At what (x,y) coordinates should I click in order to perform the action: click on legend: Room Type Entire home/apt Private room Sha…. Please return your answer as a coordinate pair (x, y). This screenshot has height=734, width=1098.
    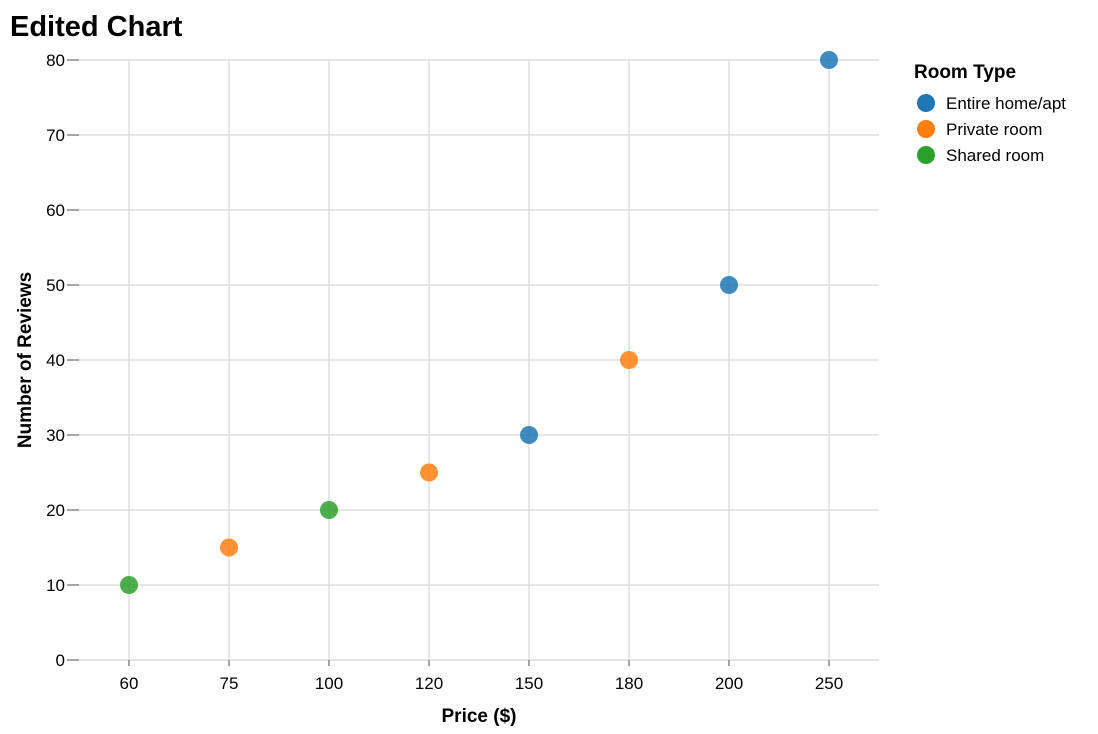
    Looking at the image, I should click on (990, 113).